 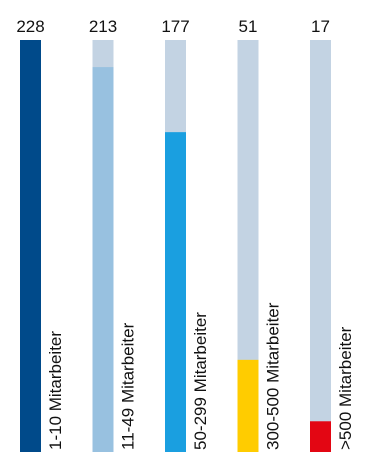 I want to click on bar-5-value-label: 17, so click(x=320, y=26).